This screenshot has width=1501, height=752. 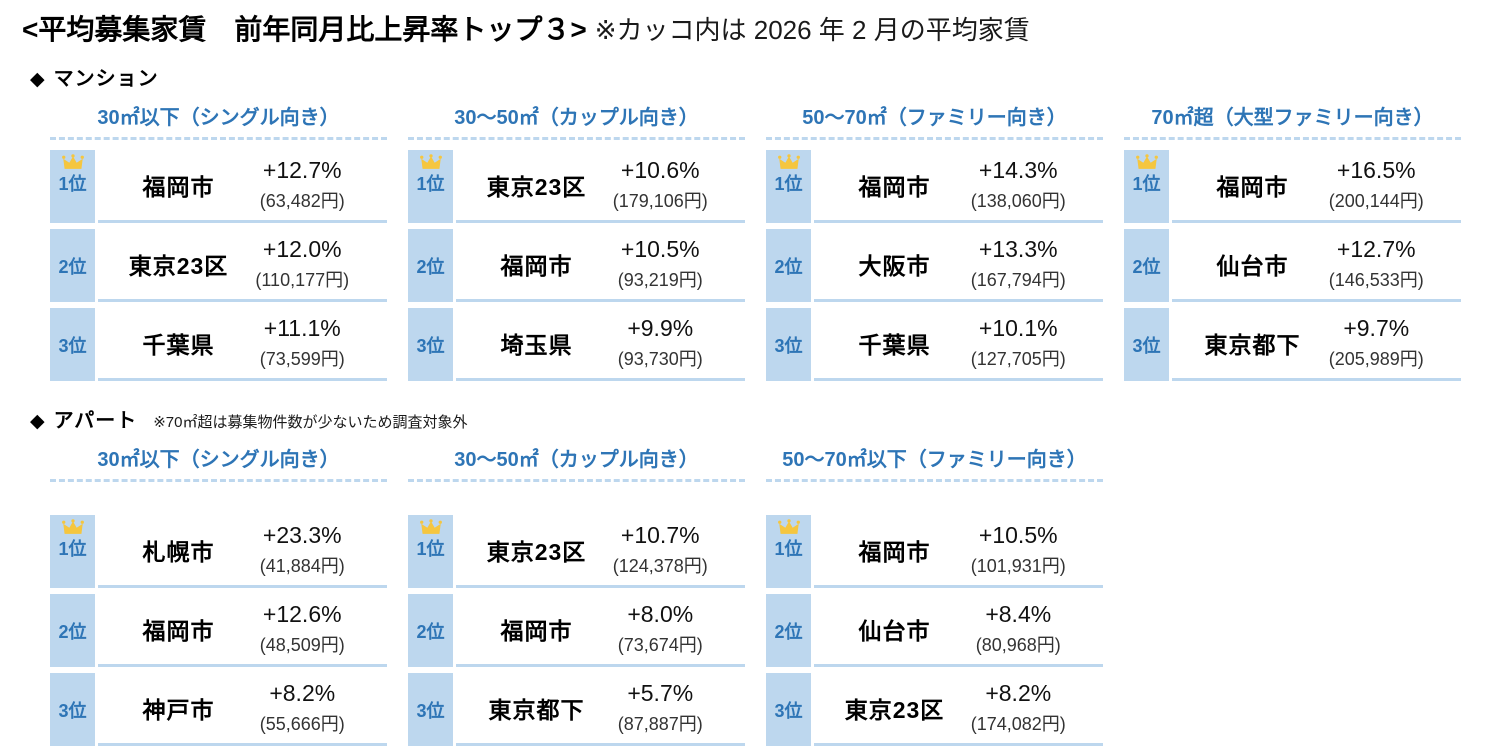 What do you see at coordinates (302, 343) in the screenshot?
I see `row-values: +11.1% (73,599円)` at bounding box center [302, 343].